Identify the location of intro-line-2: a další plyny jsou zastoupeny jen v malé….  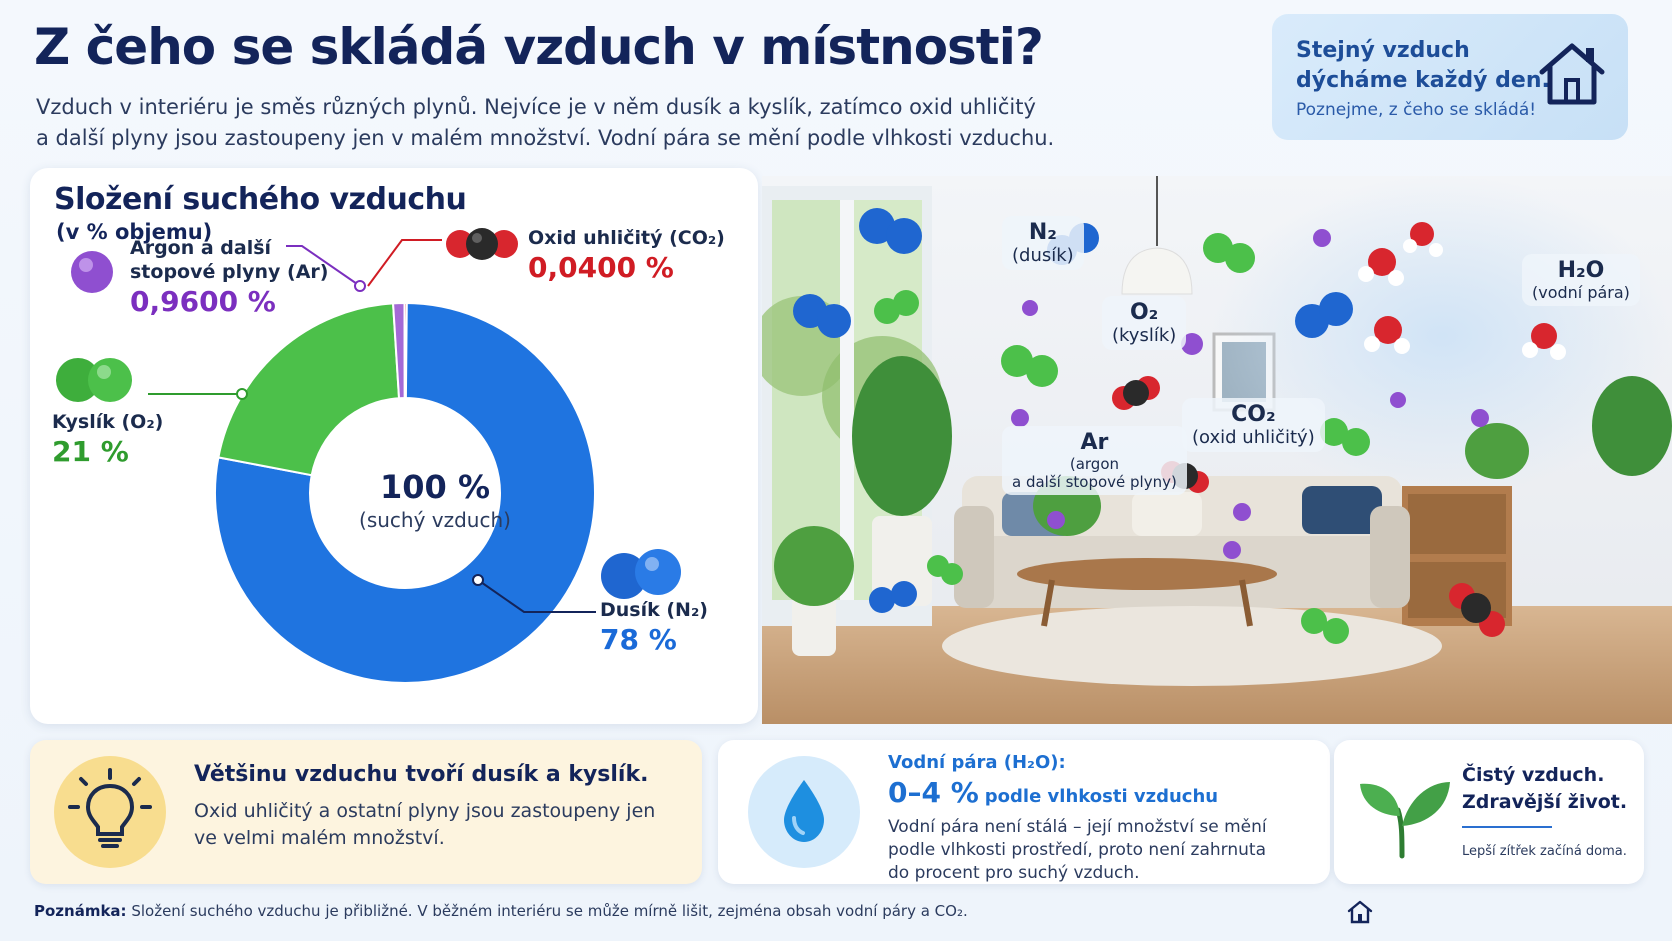
(545, 138).